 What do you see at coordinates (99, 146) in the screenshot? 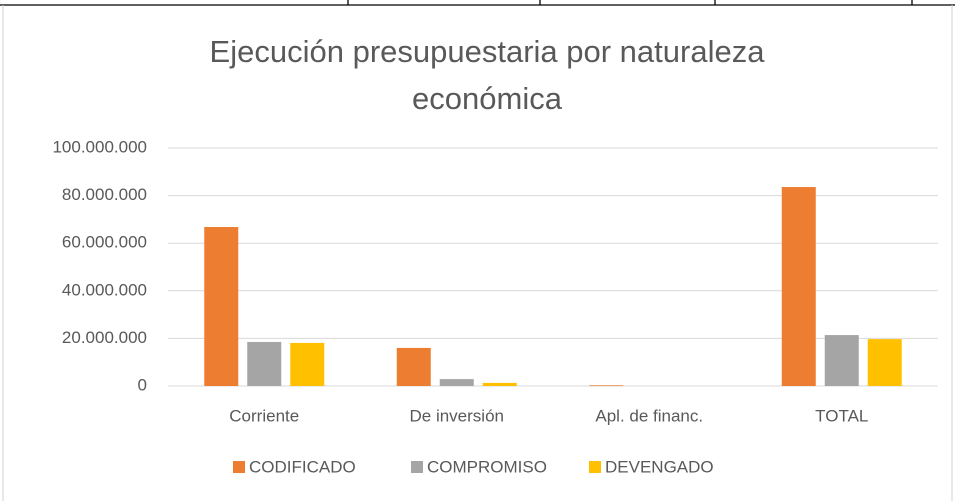
I see `y-tick-label: 100.000.000` at bounding box center [99, 146].